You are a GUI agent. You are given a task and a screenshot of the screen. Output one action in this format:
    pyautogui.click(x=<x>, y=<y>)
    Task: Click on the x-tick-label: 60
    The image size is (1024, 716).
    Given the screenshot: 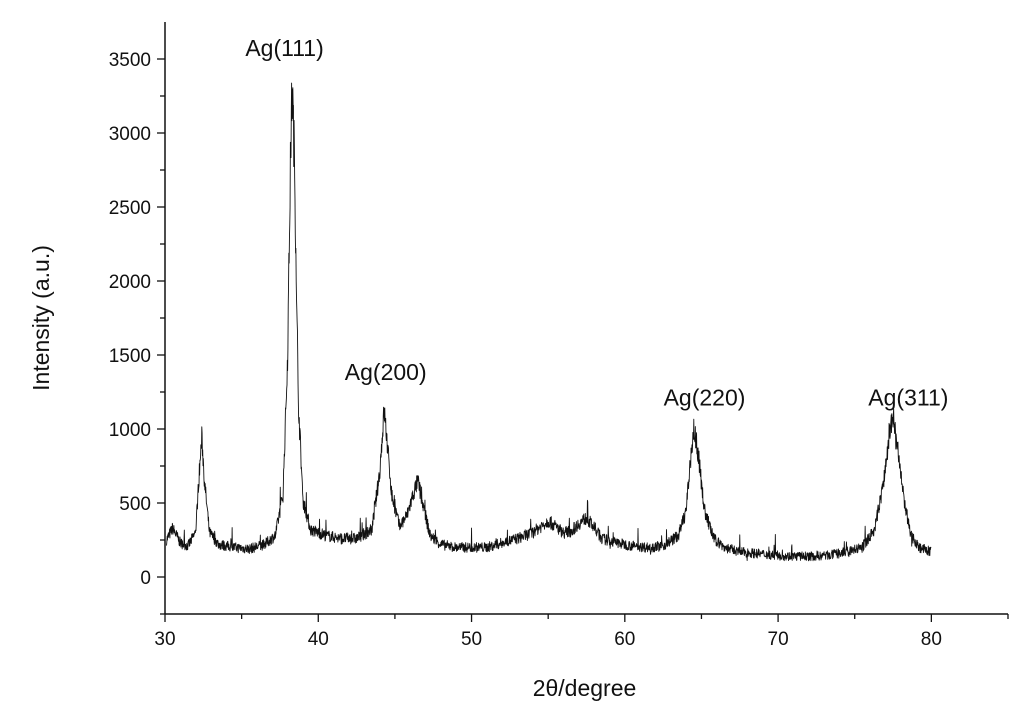 What is the action you would take?
    pyautogui.click(x=624, y=639)
    